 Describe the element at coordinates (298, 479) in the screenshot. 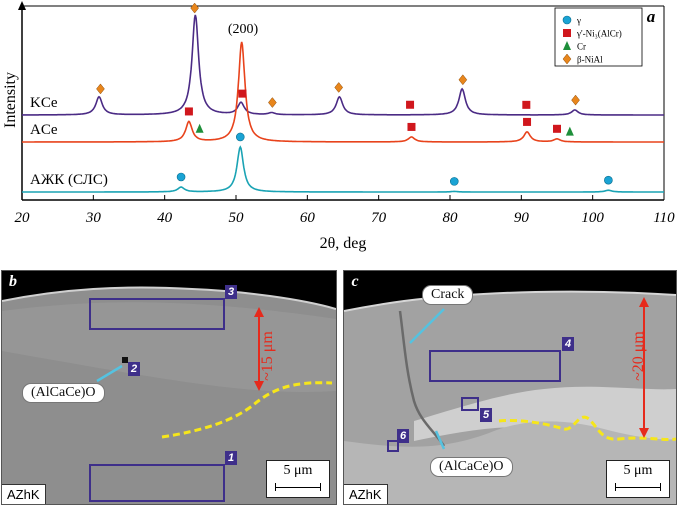

I see `scale-bar-b: 5 μm` at that location.